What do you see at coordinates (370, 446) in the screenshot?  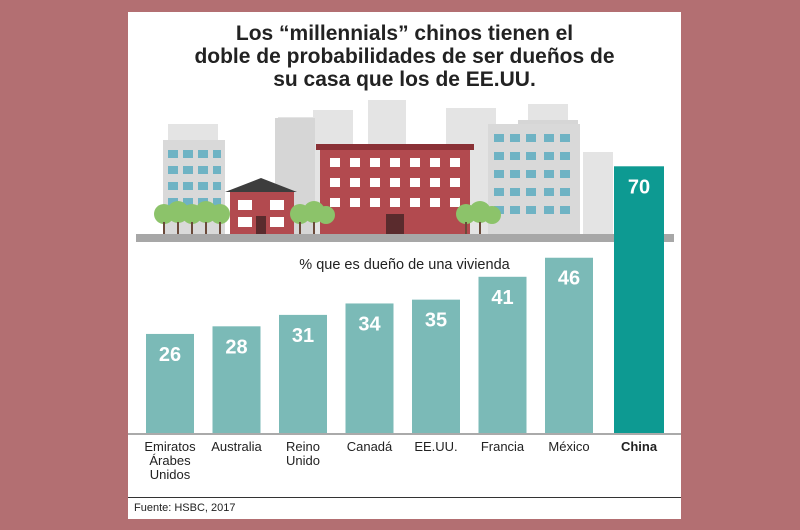 I see `category-label: Canadá` at bounding box center [370, 446].